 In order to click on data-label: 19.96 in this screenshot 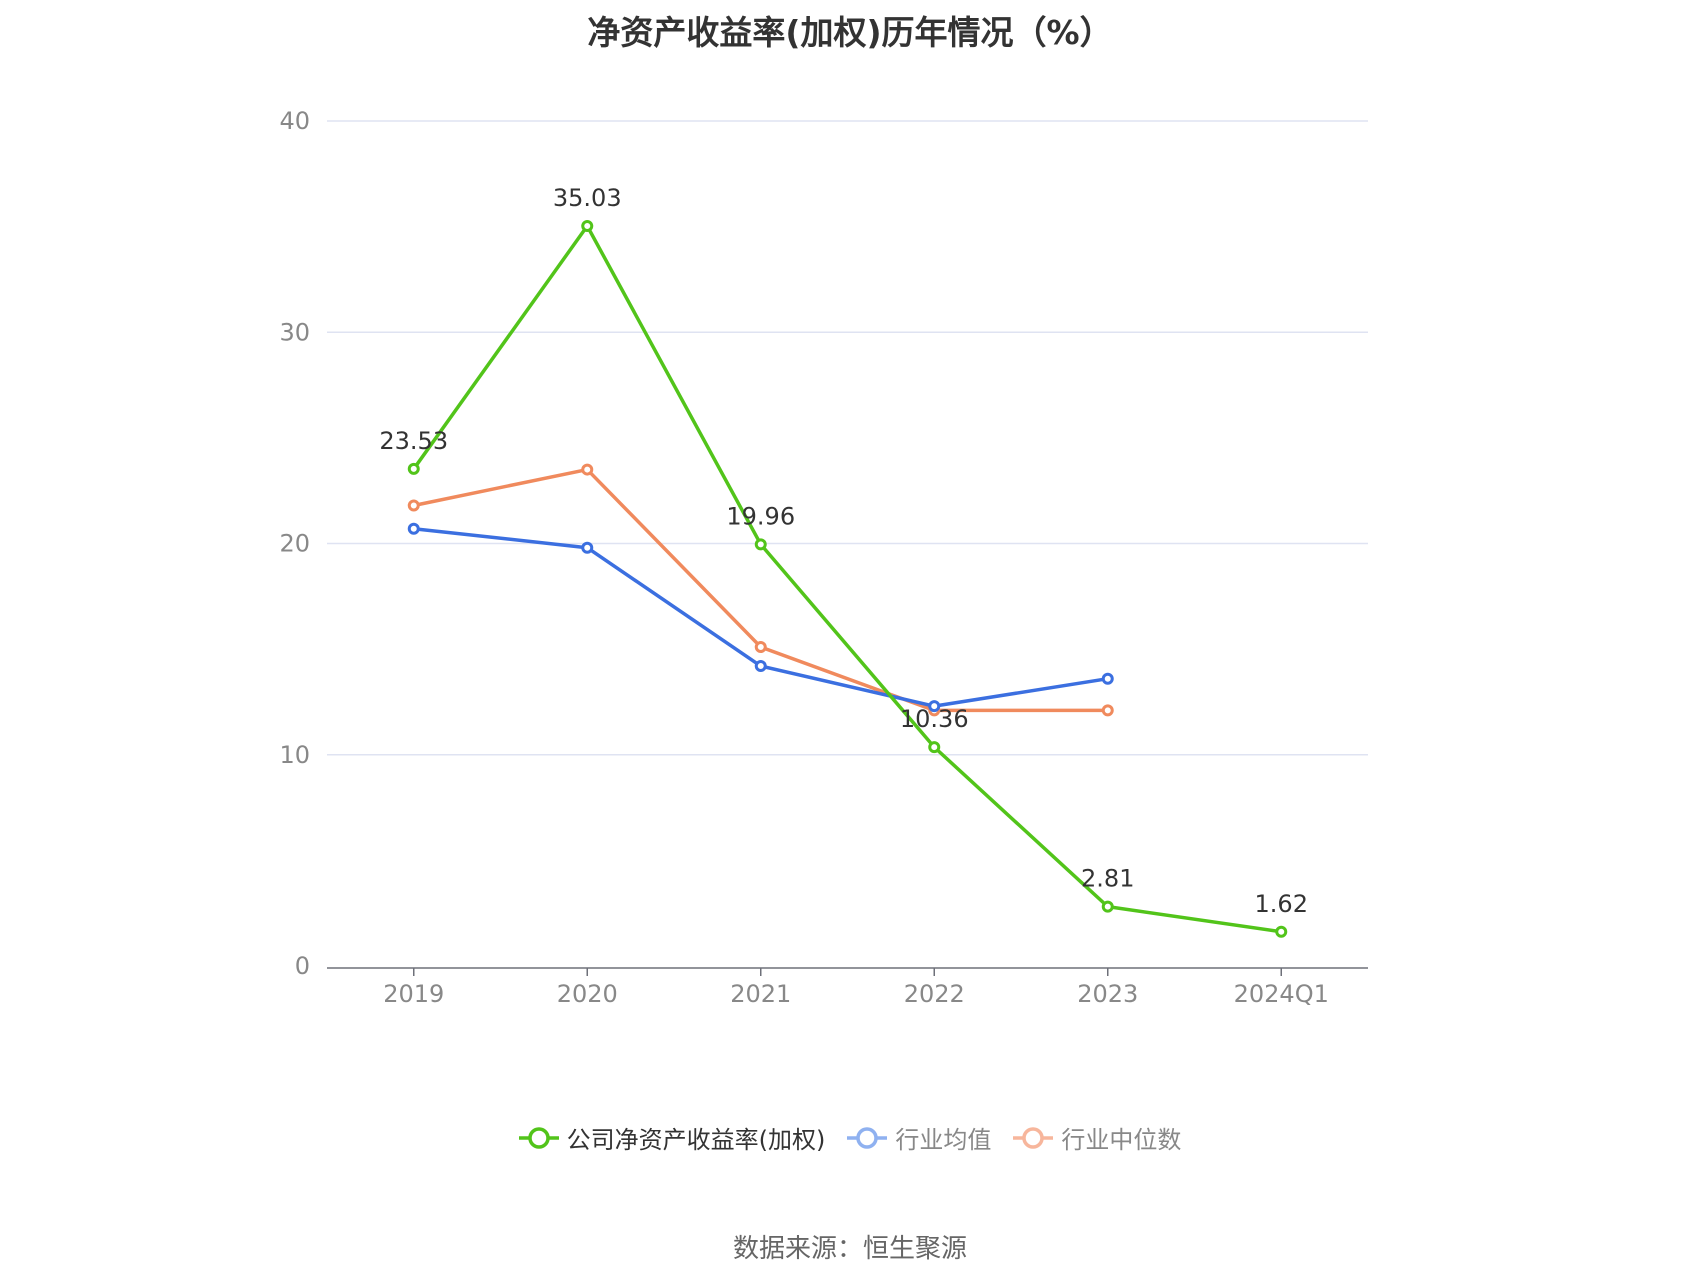, I will do `click(760, 516)`.